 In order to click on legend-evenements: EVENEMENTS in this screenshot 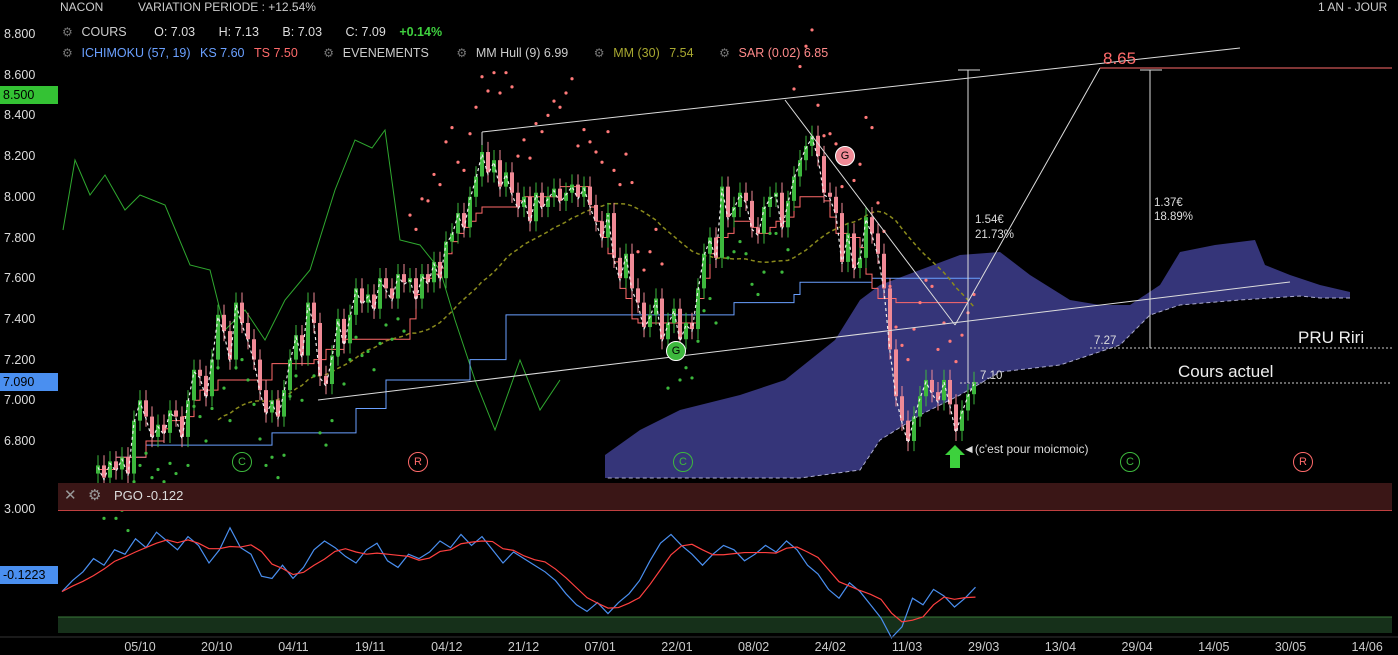, I will do `click(385, 53)`.